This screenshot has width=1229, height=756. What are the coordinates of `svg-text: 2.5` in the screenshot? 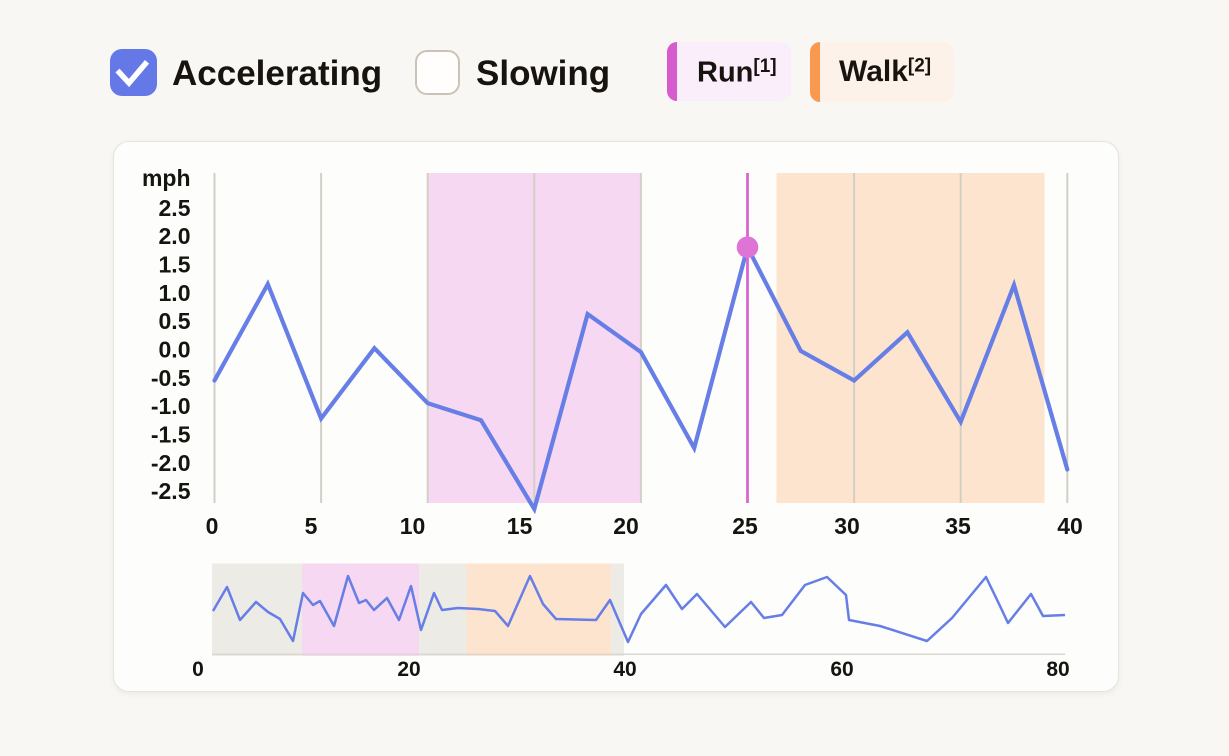 It's located at (175, 208).